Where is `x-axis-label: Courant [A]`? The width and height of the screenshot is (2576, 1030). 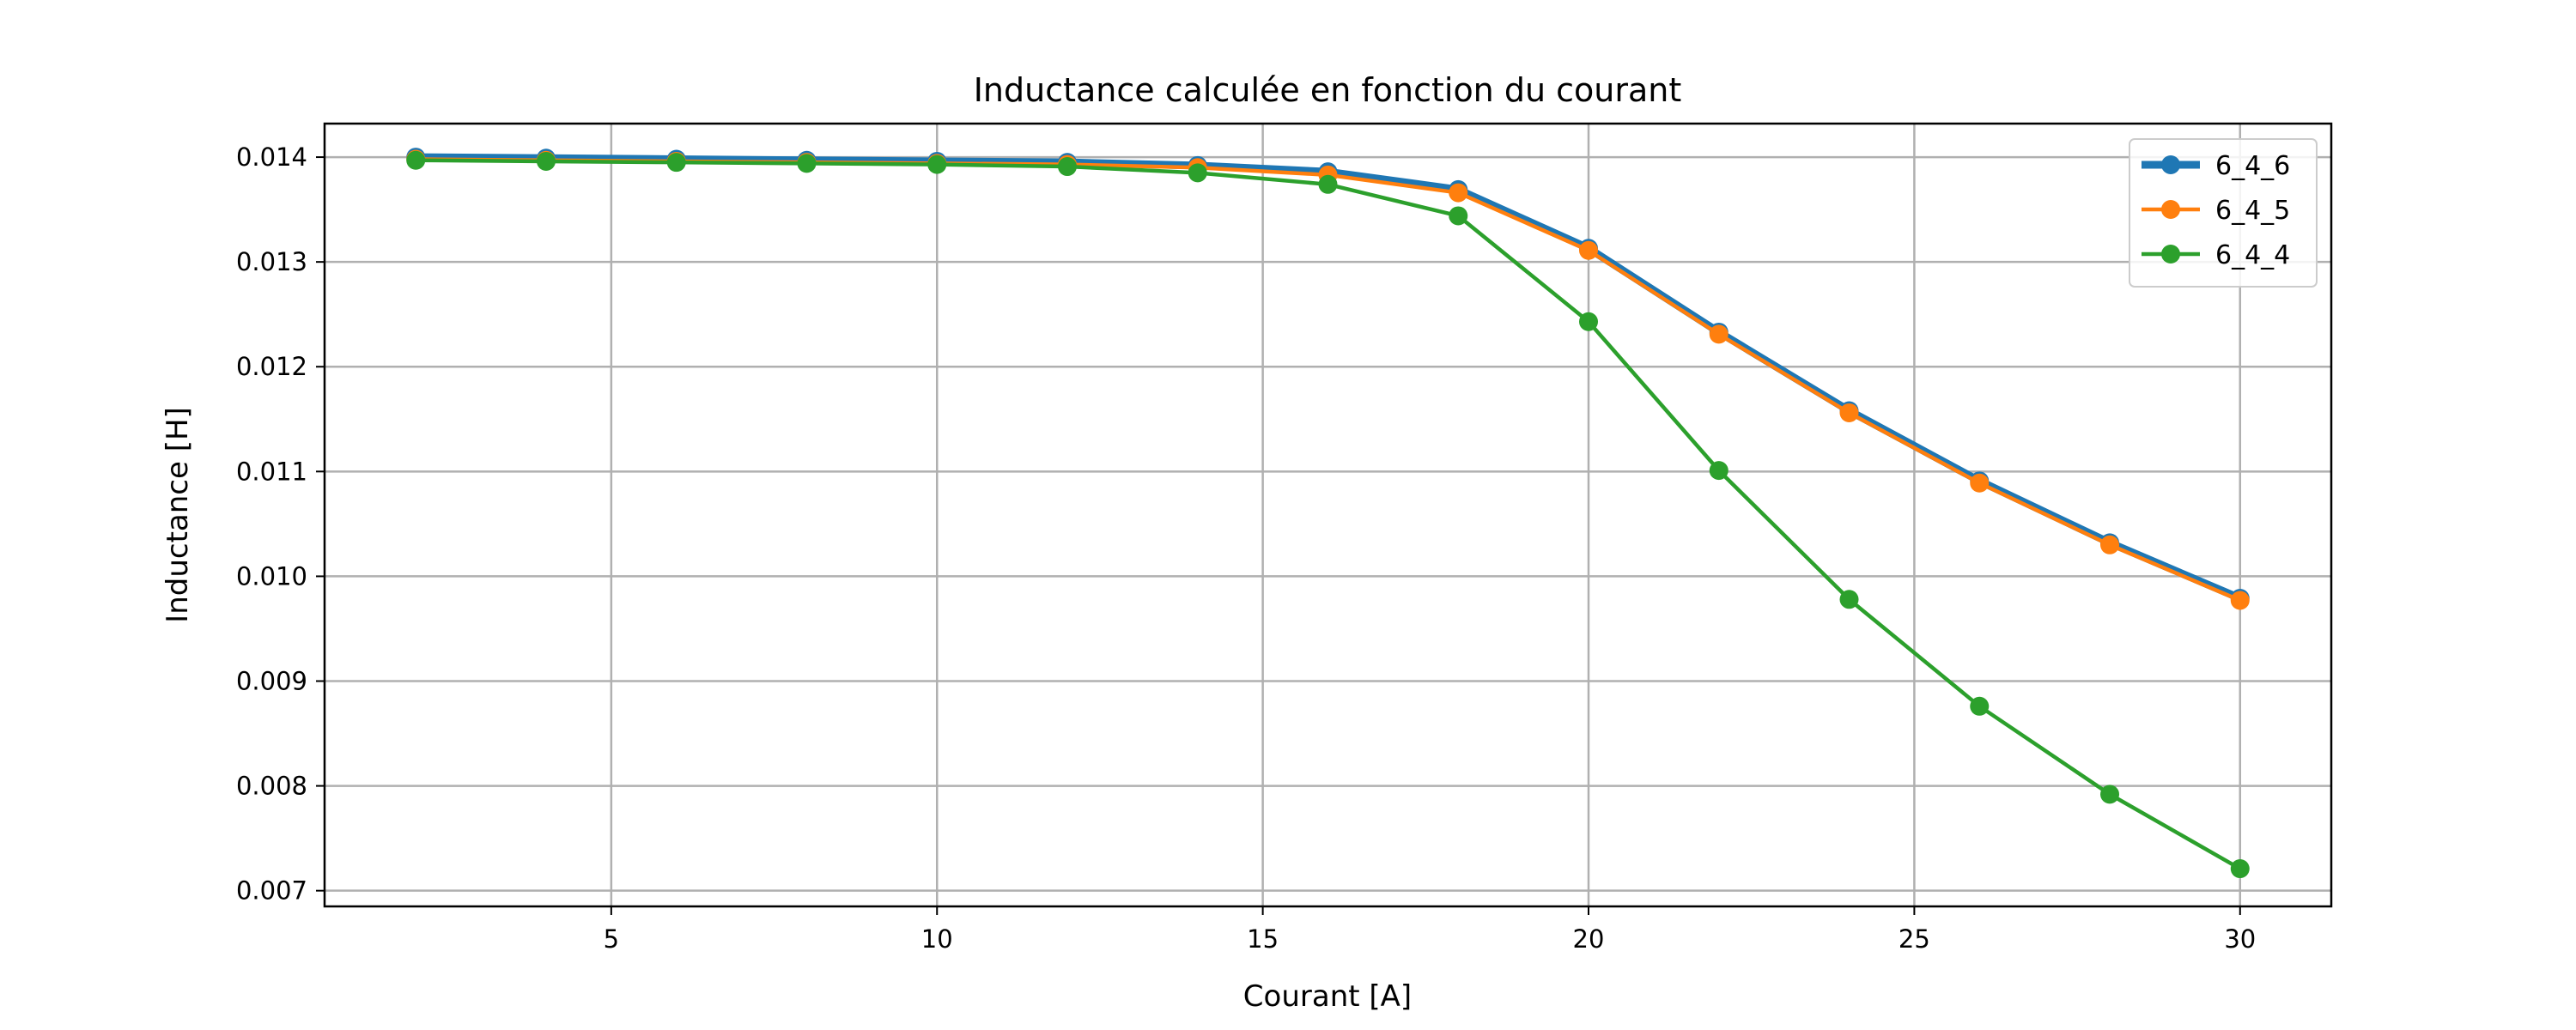 x-axis-label: Courant [A] is located at coordinates (1327, 996).